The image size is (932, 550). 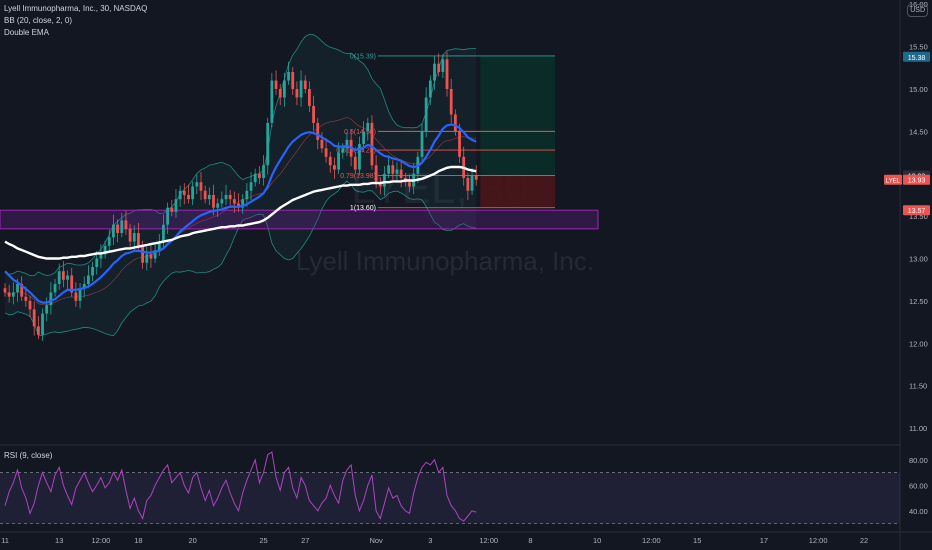 What do you see at coordinates (240, 258) in the screenshot?
I see `bollinger-lower-band` at bounding box center [240, 258].